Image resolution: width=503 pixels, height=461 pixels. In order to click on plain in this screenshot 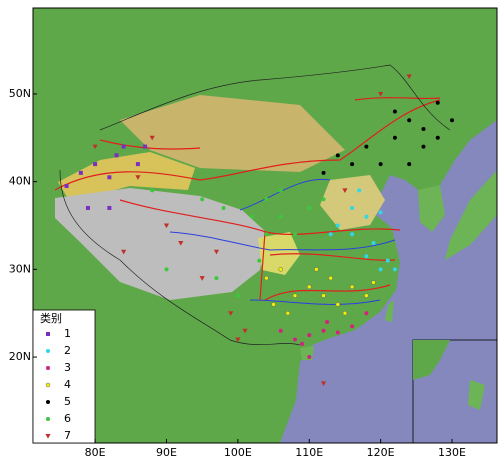, I will do `click(352, 202)`.